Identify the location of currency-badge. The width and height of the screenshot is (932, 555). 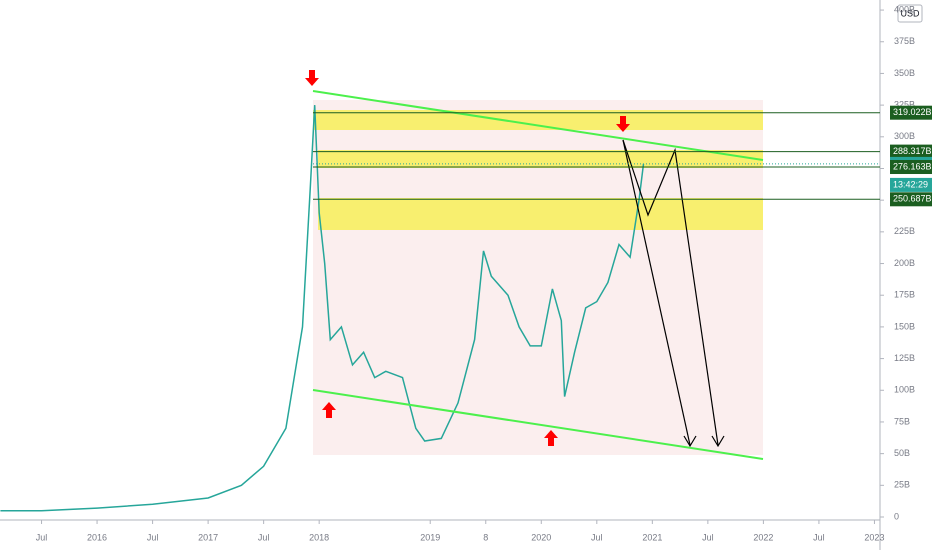
(910, 13).